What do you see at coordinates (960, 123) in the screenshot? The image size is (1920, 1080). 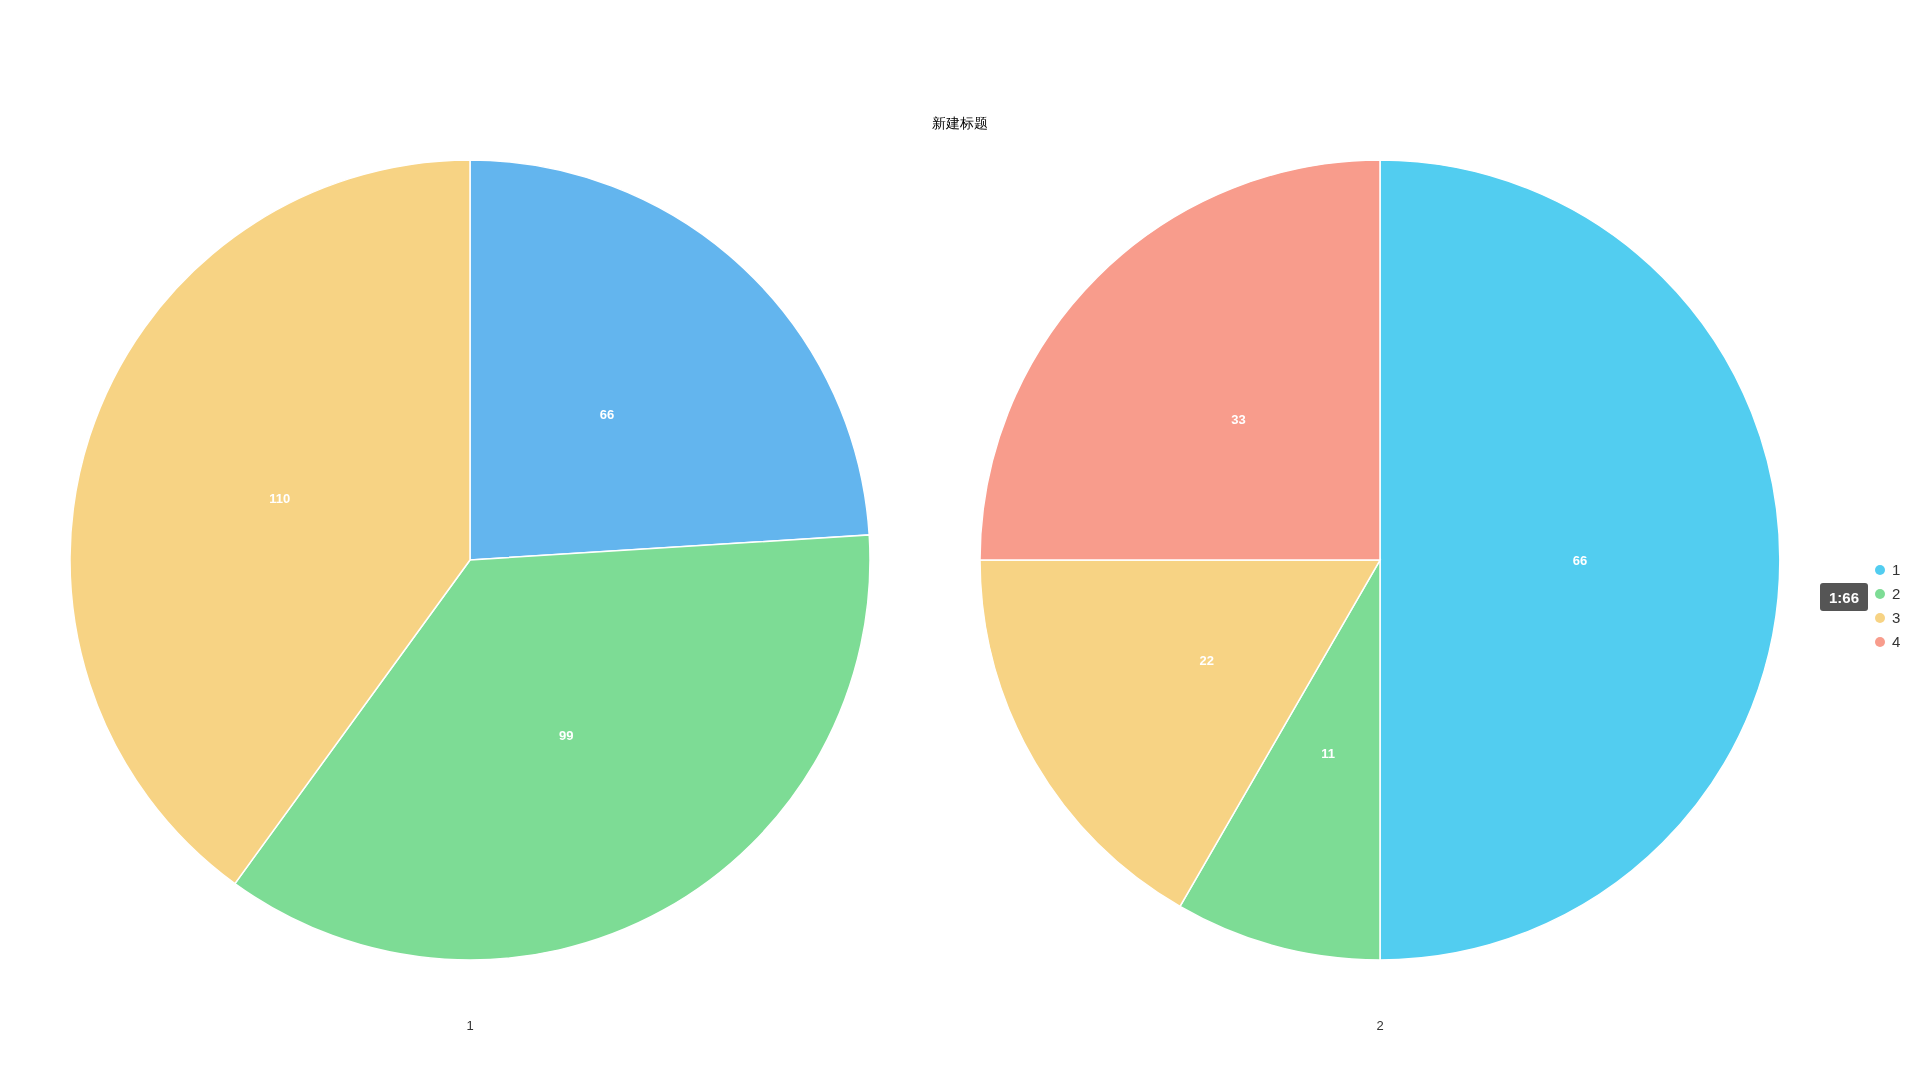 I see `text: 新建标题` at bounding box center [960, 123].